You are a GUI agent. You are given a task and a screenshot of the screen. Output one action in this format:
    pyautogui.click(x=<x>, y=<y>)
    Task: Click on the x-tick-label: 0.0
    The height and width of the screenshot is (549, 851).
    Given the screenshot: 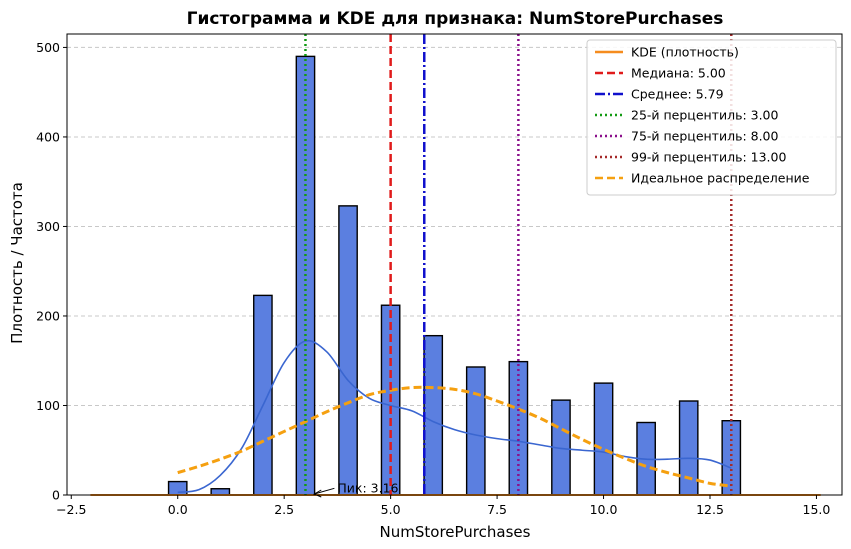 What is the action you would take?
    pyautogui.click(x=178, y=509)
    